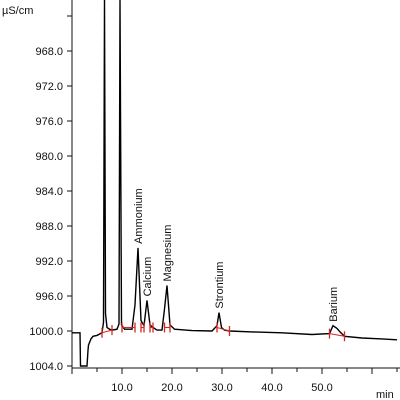 The width and height of the screenshot is (400, 400). What do you see at coordinates (271, 388) in the screenshot?
I see `x-tick-label: 40.0` at bounding box center [271, 388].